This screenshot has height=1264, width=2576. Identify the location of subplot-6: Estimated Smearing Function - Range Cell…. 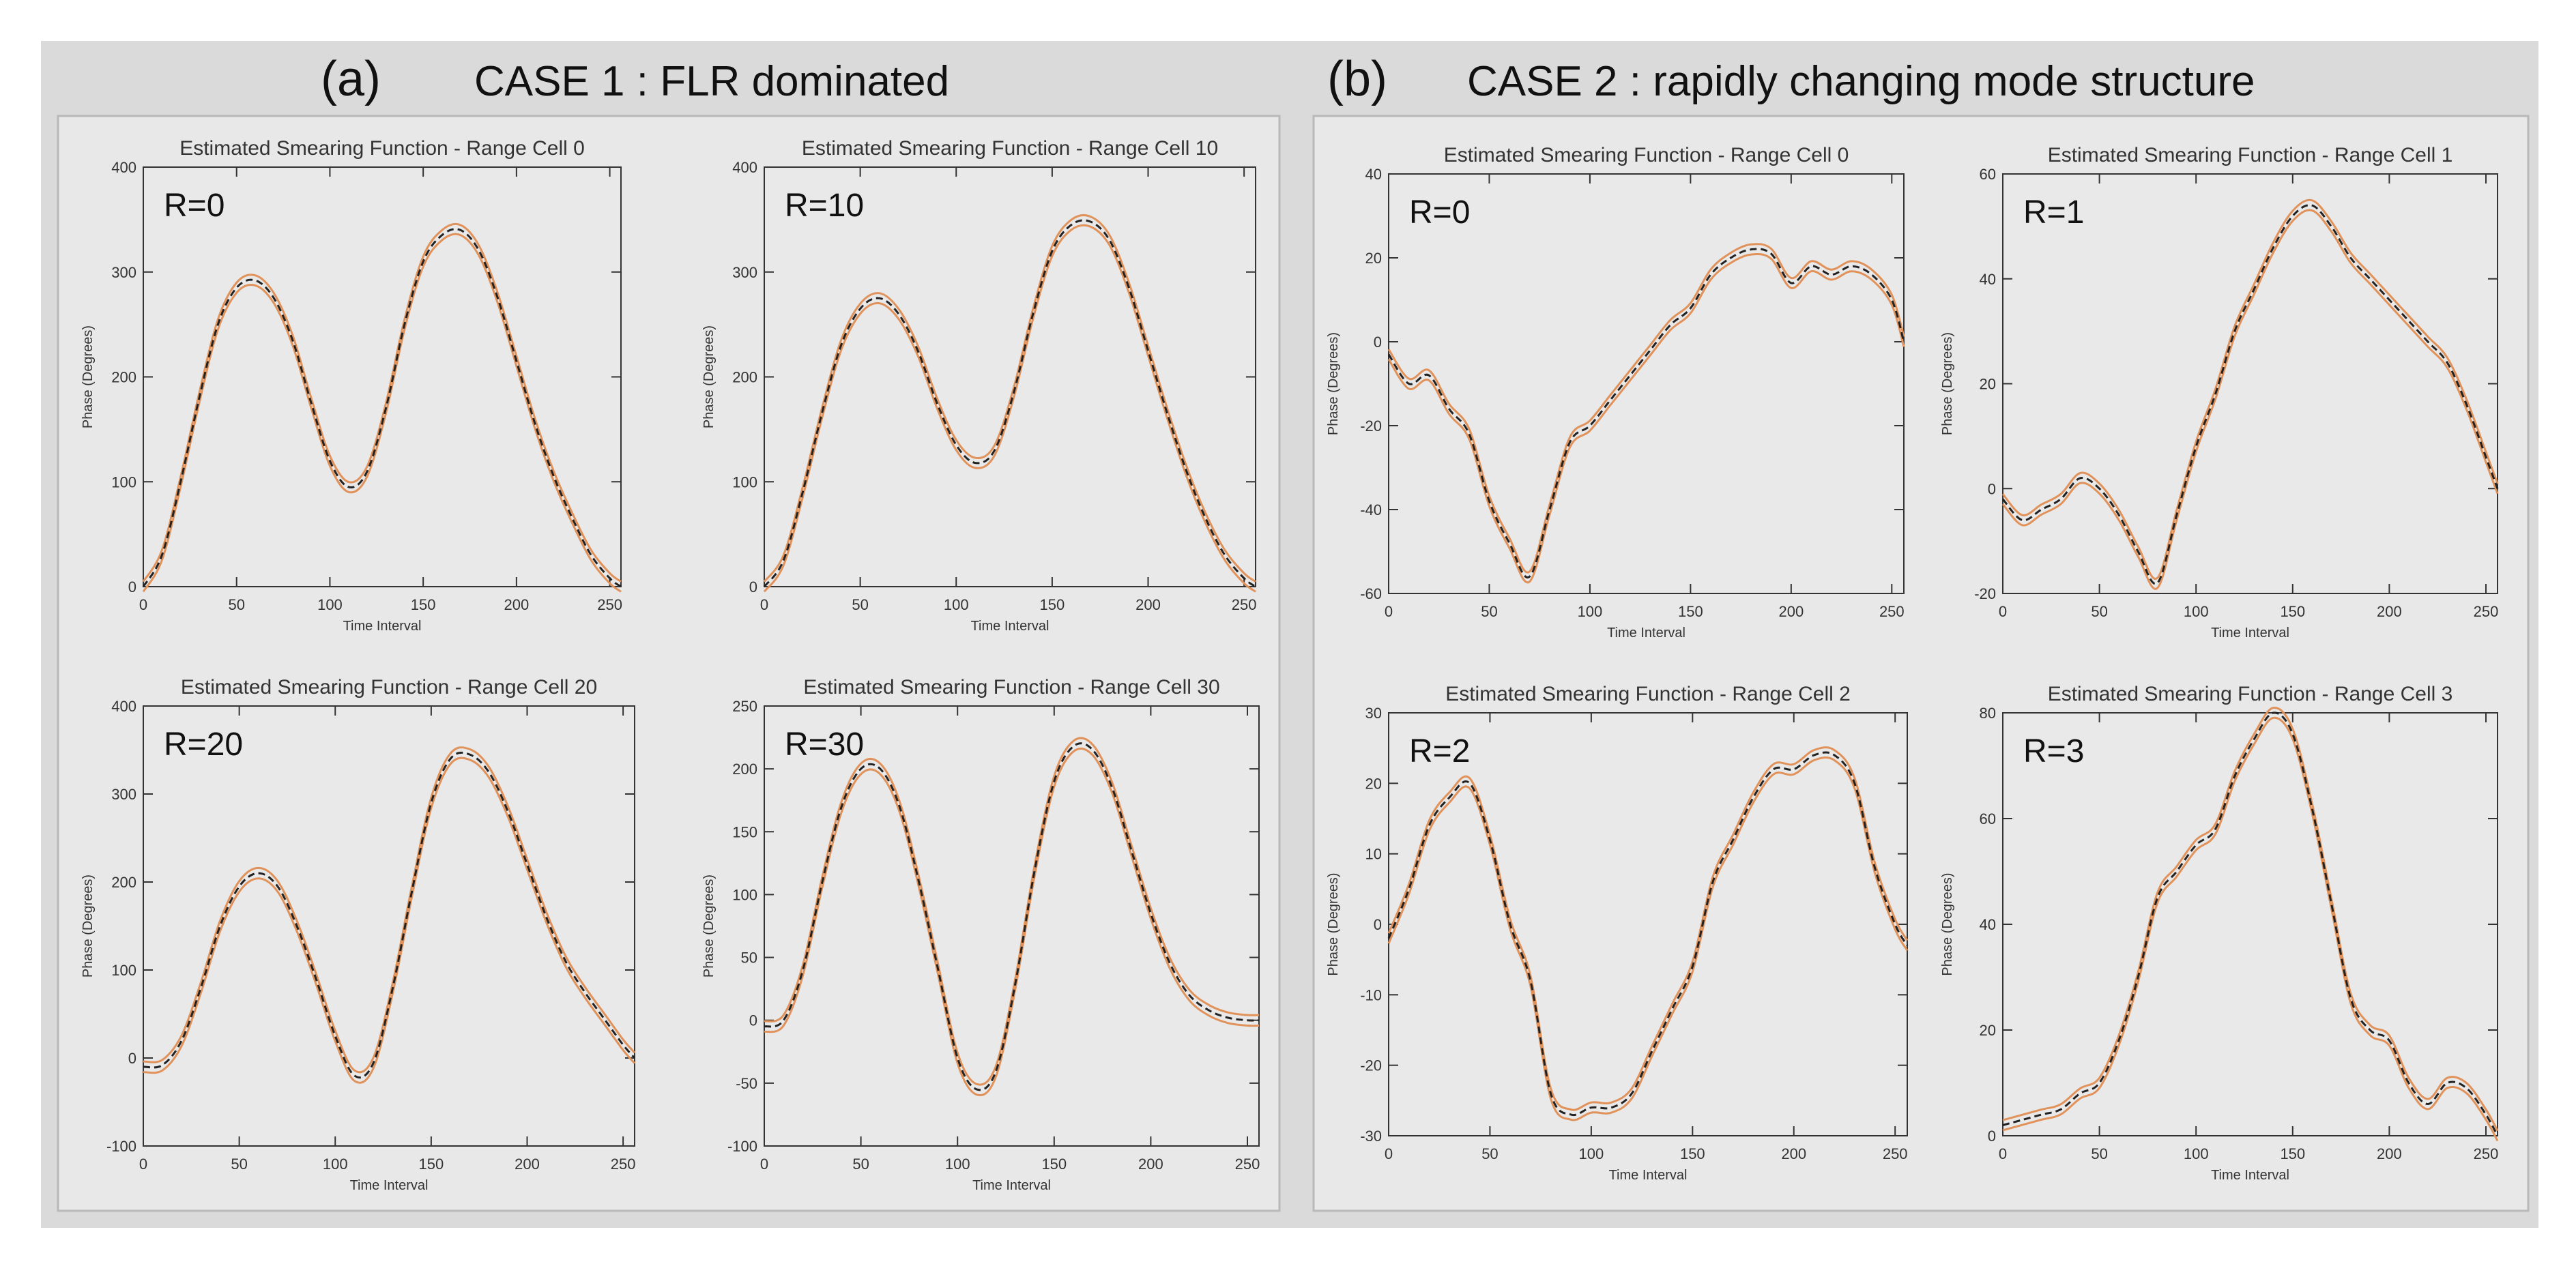
(2219, 392).